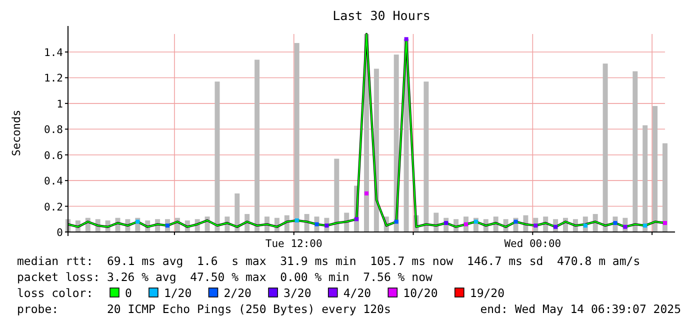 This screenshot has width=697, height=321. What do you see at coordinates (533, 244) in the screenshot?
I see `x-tick-label: Wed 00:00` at bounding box center [533, 244].